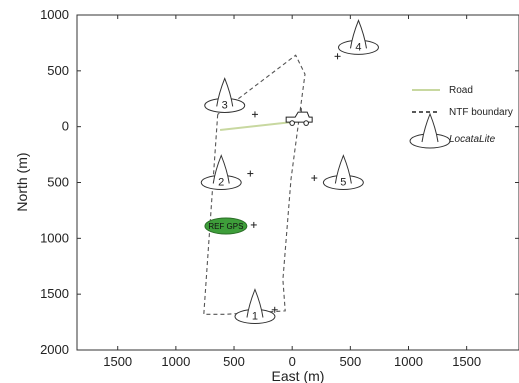  I want to click on locatalite-marker: 1, so click(255, 306).